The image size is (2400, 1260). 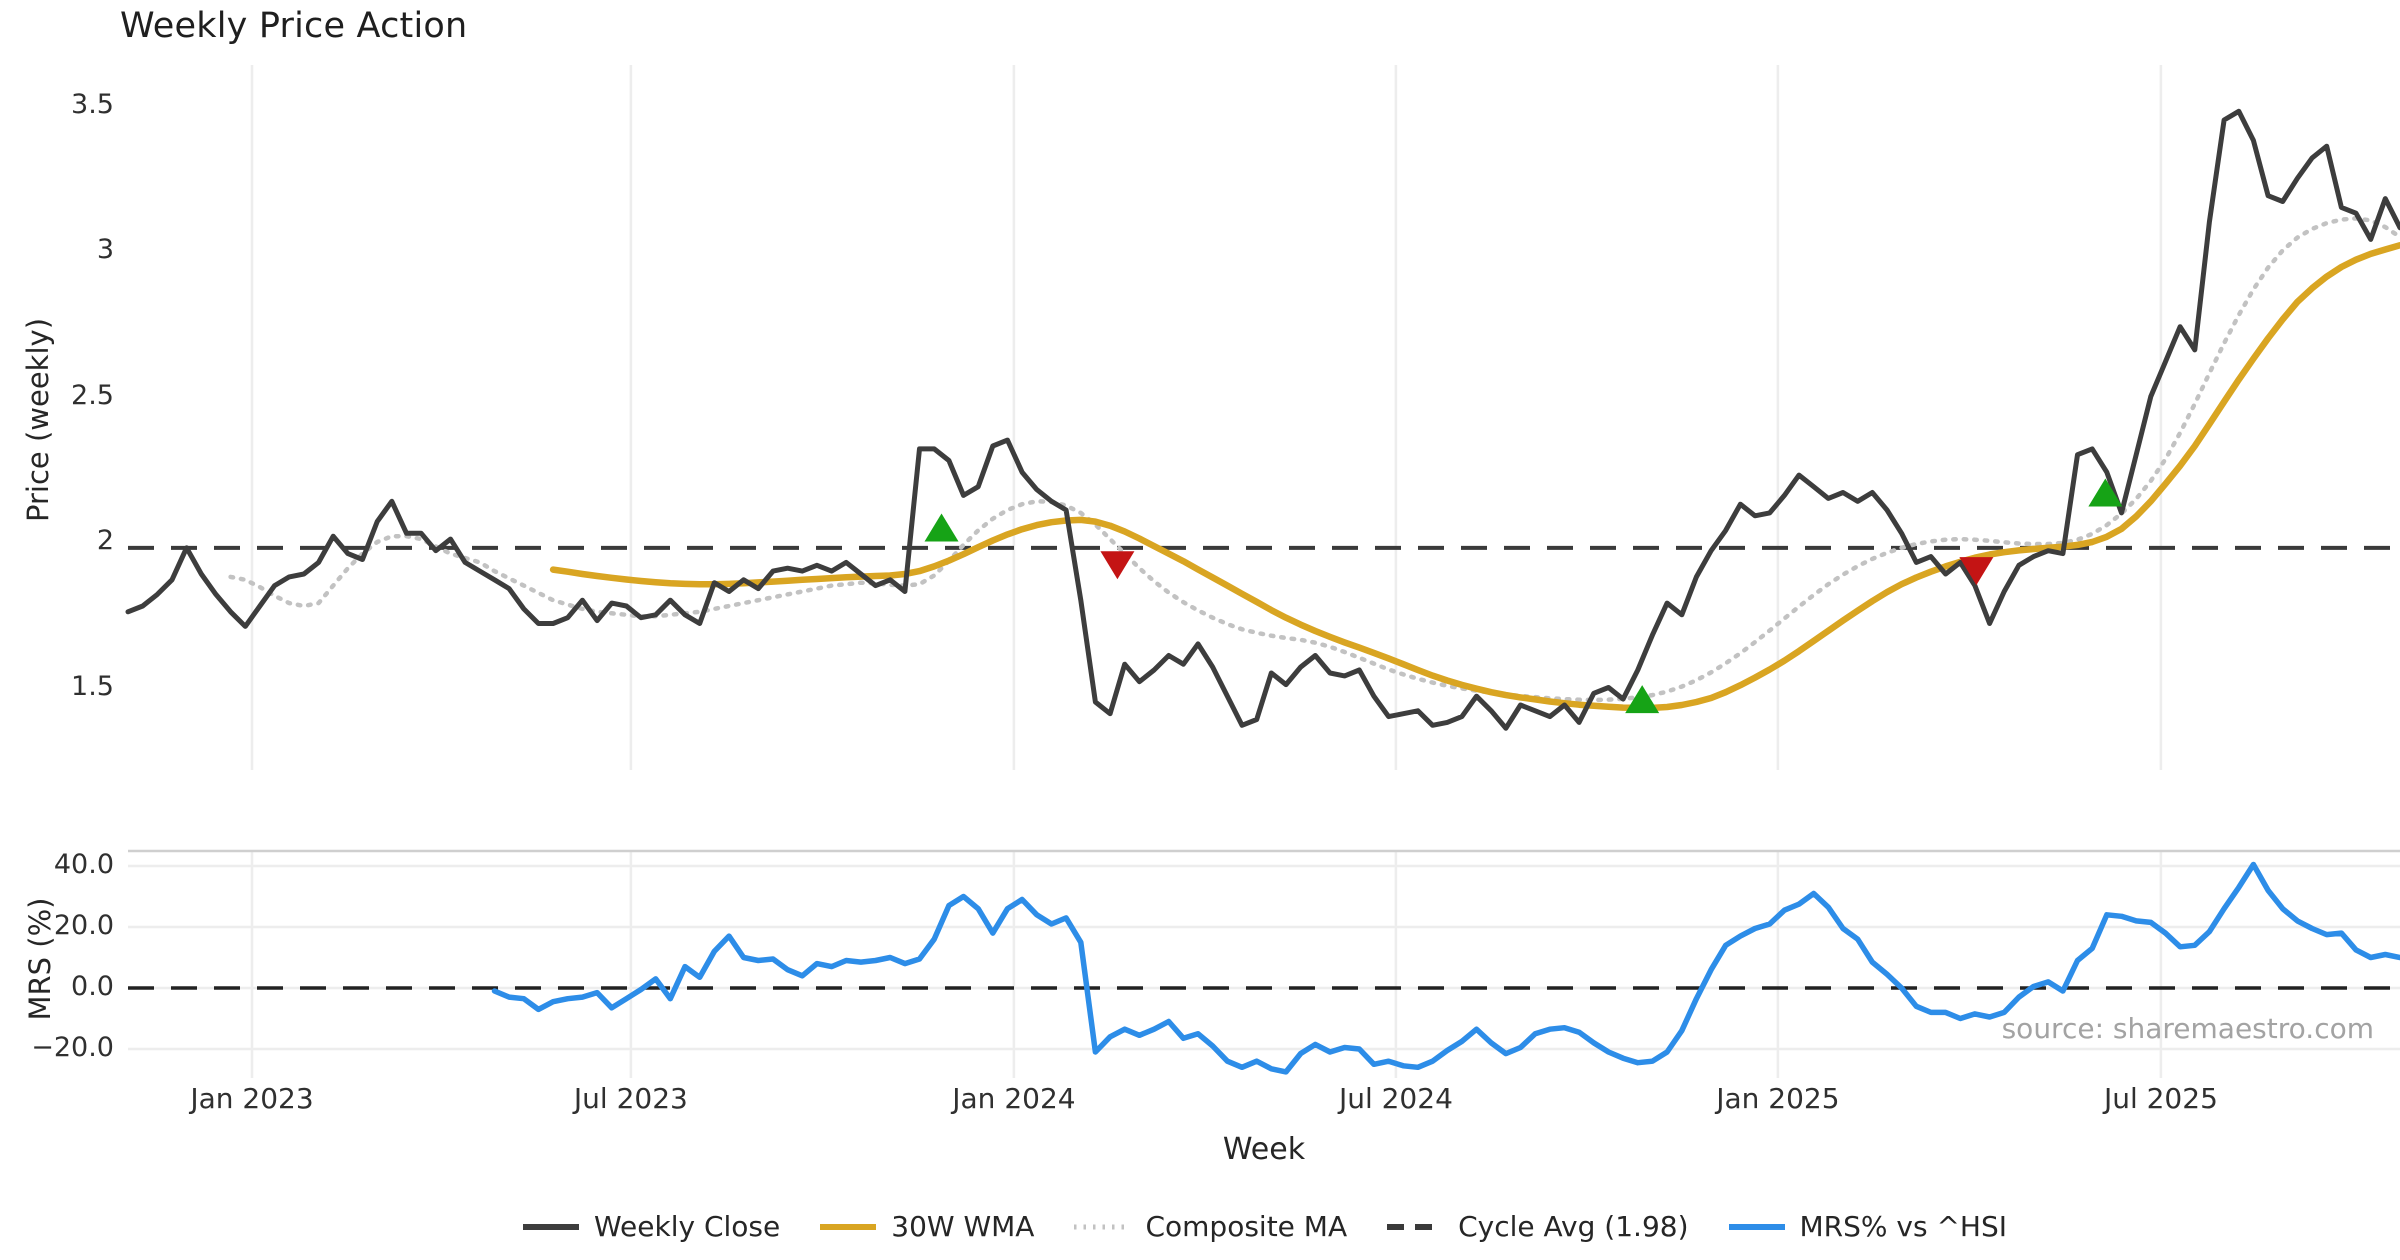 I want to click on mrs-tick-label: 40.0, so click(x=83, y=864).